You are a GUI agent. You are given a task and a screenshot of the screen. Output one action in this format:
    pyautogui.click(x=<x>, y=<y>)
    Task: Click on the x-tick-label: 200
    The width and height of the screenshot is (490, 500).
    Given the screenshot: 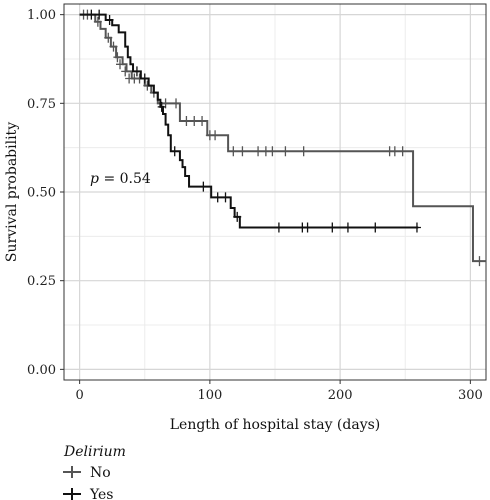 What is the action you would take?
    pyautogui.click(x=340, y=395)
    